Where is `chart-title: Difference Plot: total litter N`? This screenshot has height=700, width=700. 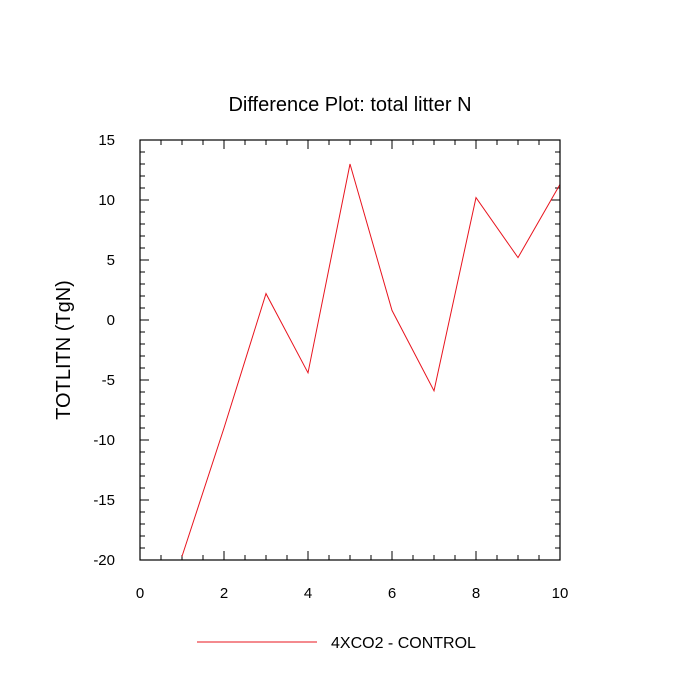 chart-title: Difference Plot: total litter N is located at coordinates (349, 105).